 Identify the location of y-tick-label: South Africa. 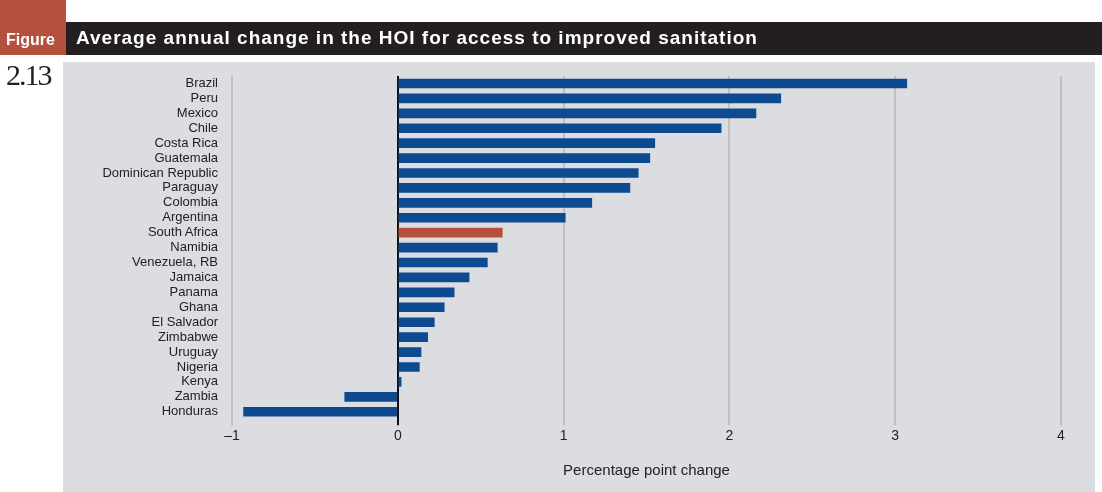
(183, 232).